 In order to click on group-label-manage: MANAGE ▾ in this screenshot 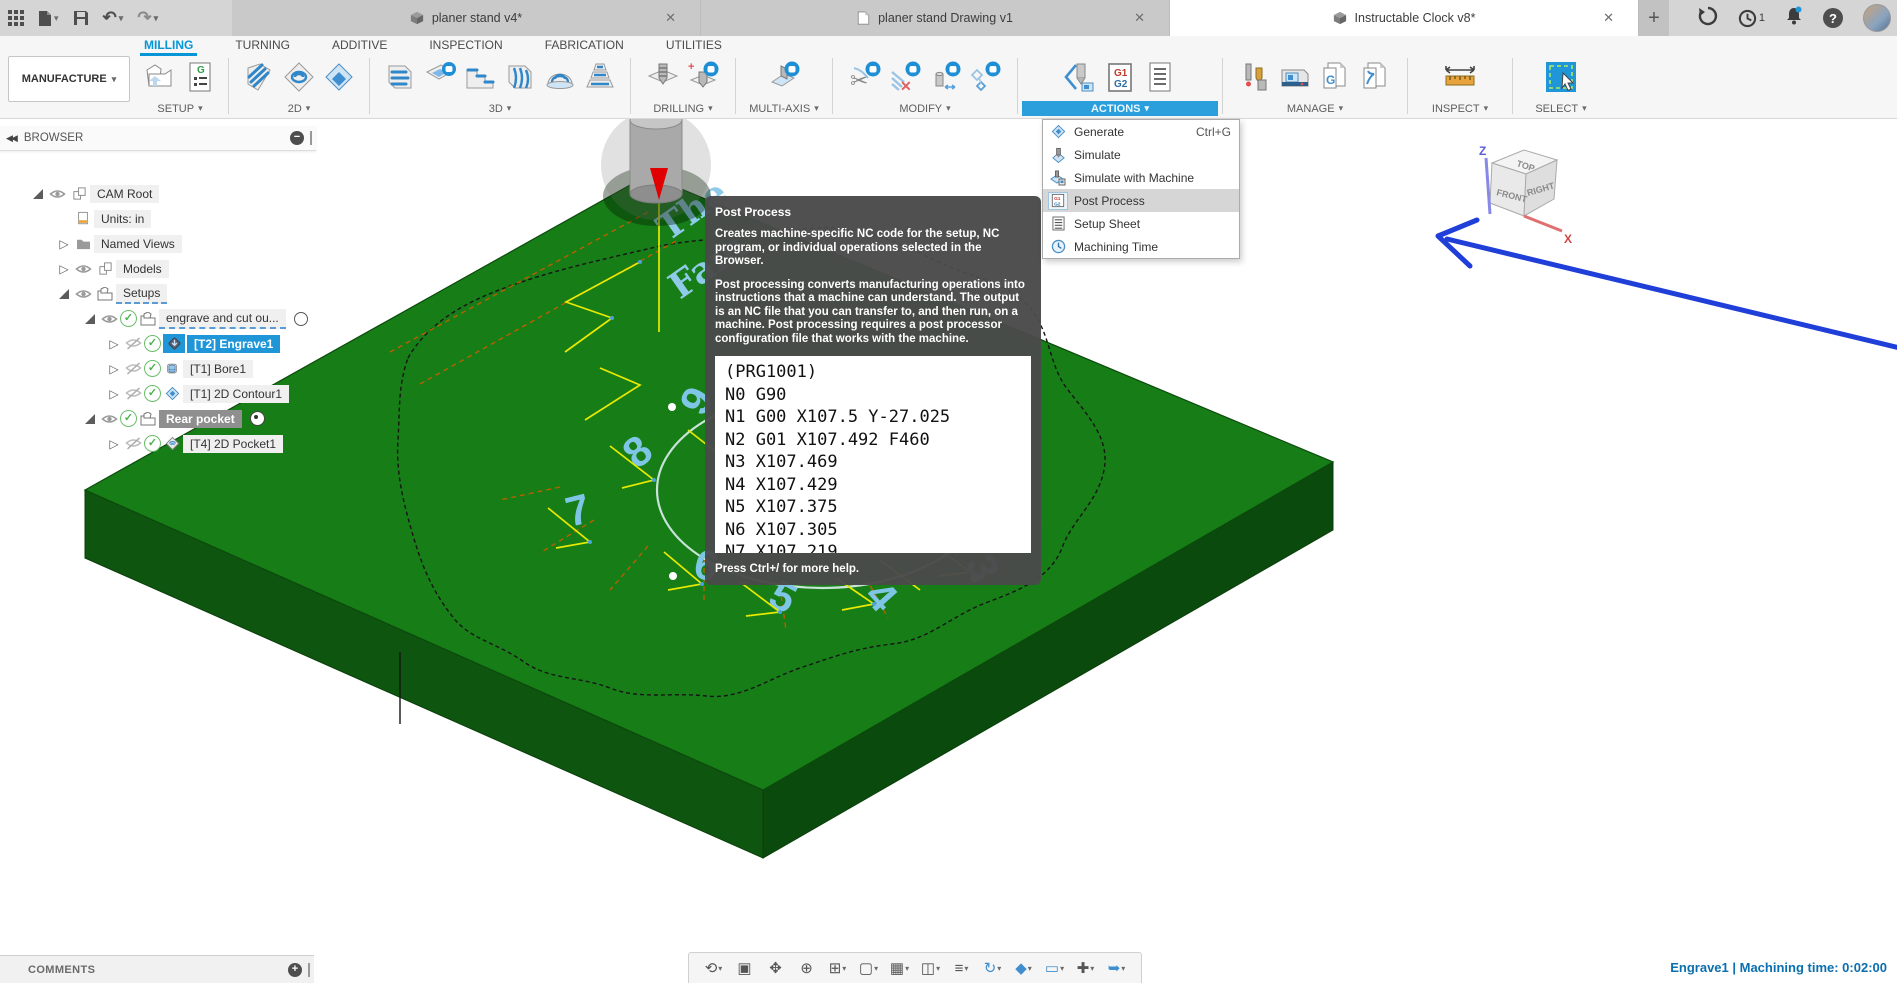, I will do `click(1315, 108)`.